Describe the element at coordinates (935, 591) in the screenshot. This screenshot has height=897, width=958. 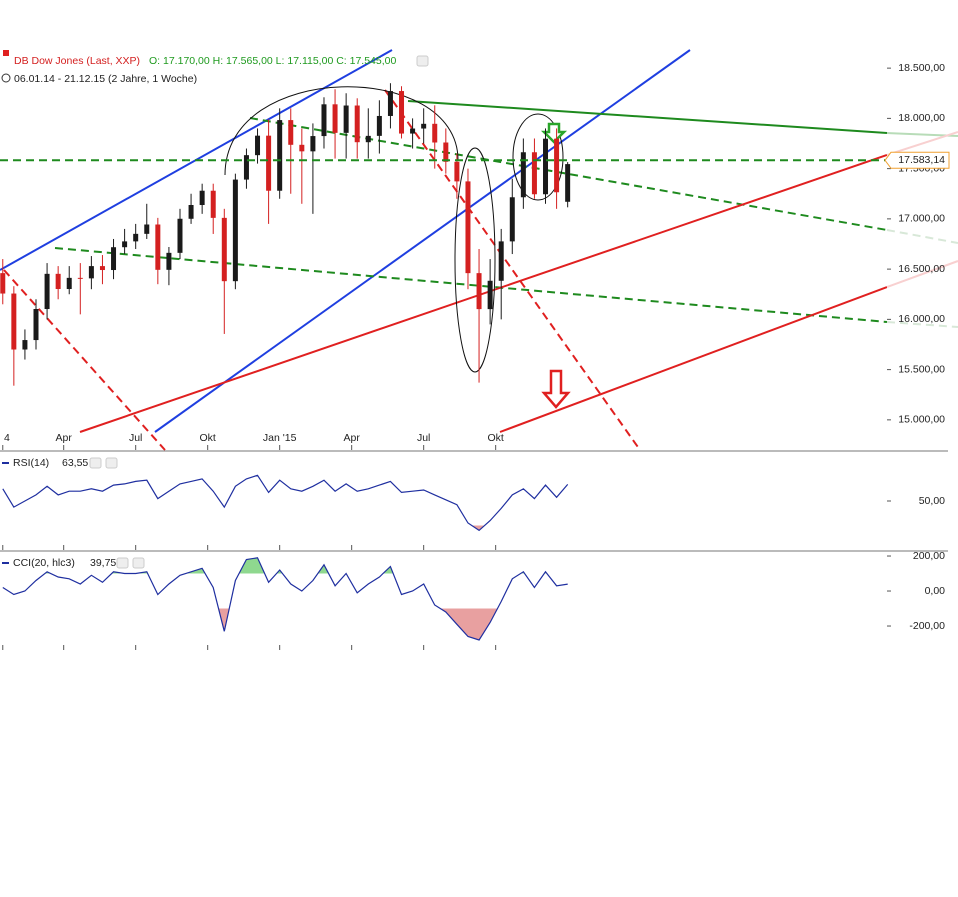
I see `y-tick-label: 0,00` at that location.